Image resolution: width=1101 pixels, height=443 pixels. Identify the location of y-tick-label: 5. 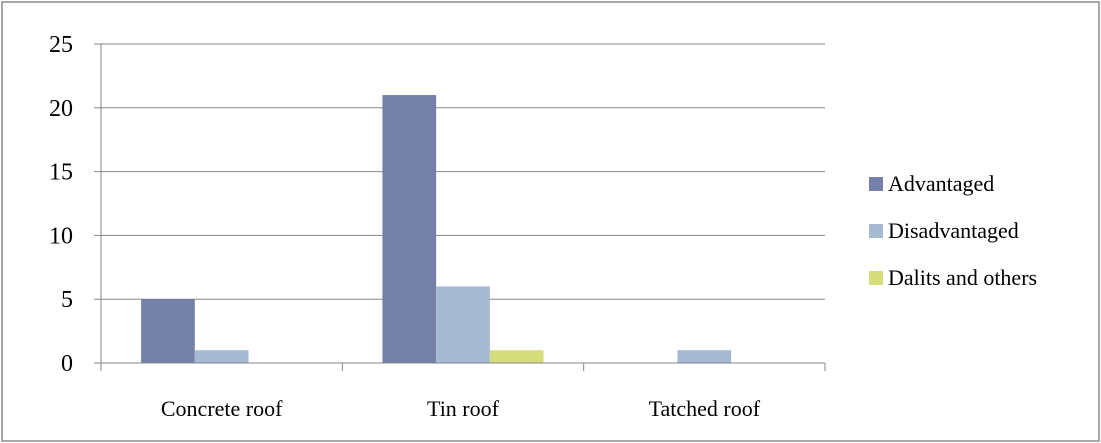
(67, 300).